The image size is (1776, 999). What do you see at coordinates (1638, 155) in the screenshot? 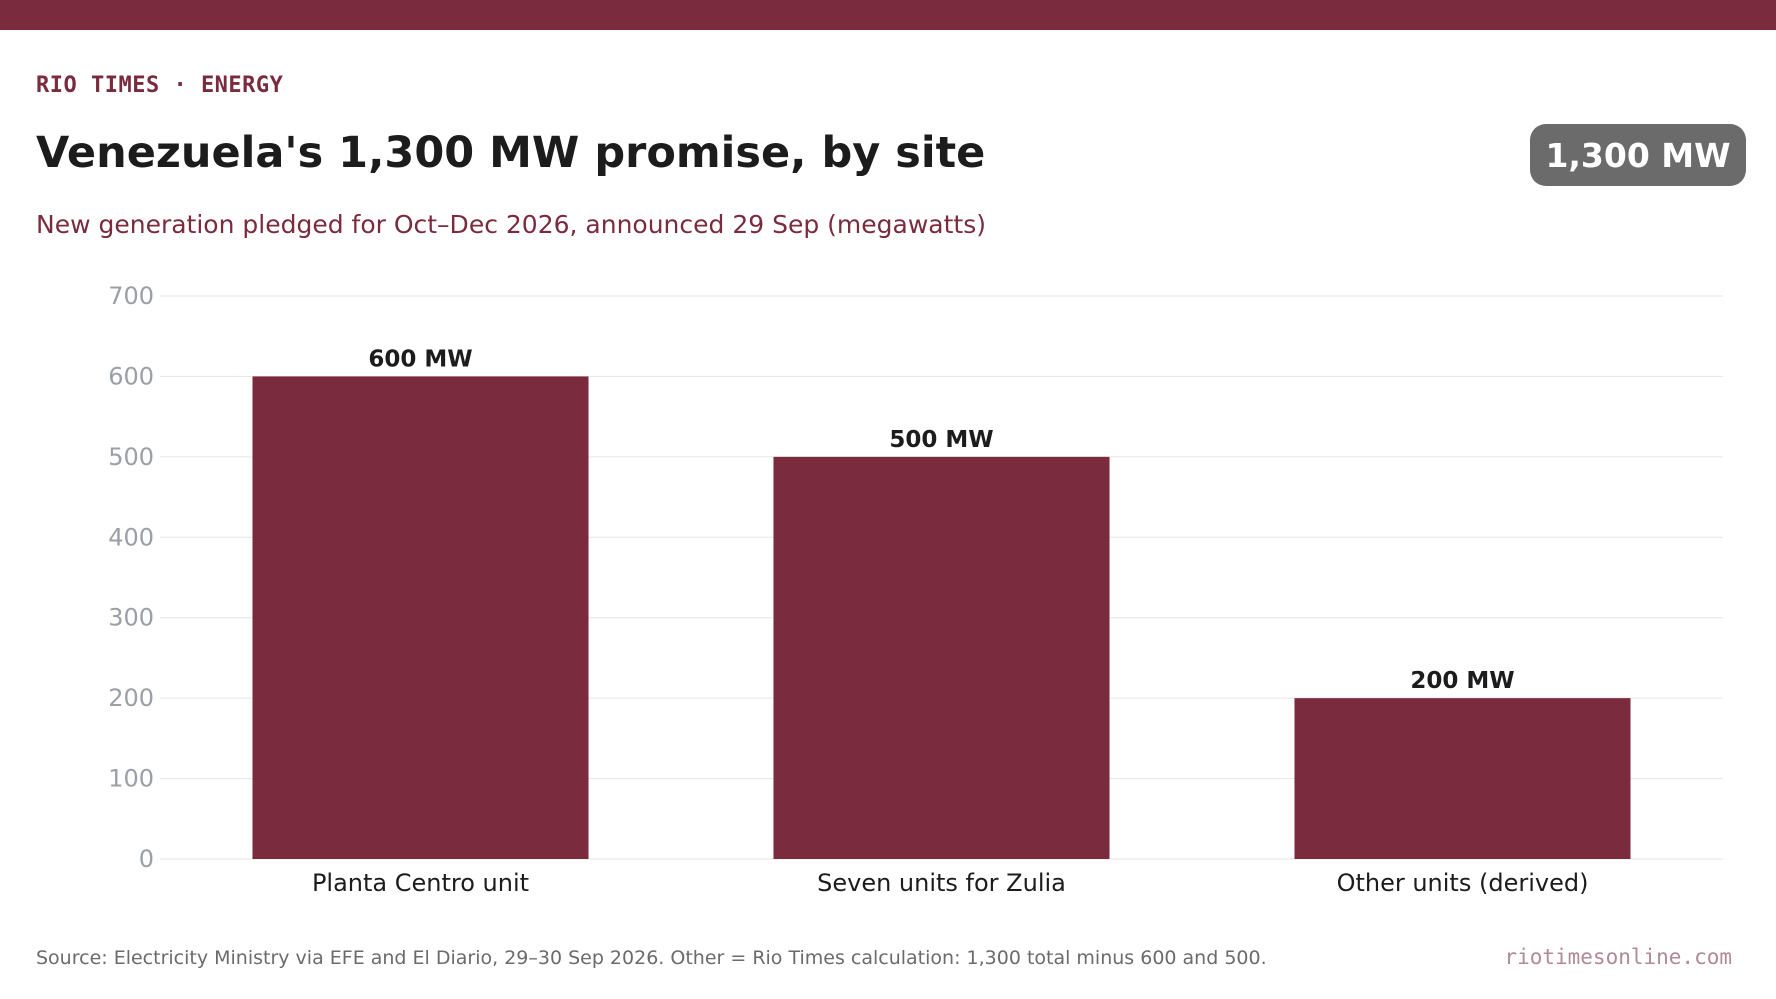
I see `total-badge: 1,300 MW` at bounding box center [1638, 155].